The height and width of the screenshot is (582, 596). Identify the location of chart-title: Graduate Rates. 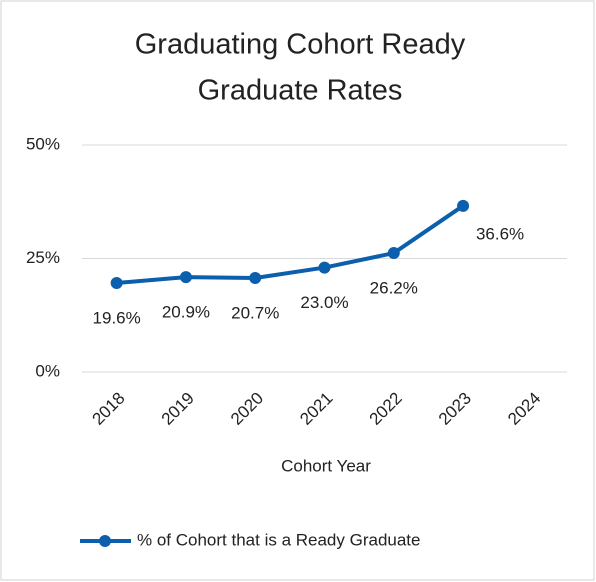
(300, 91).